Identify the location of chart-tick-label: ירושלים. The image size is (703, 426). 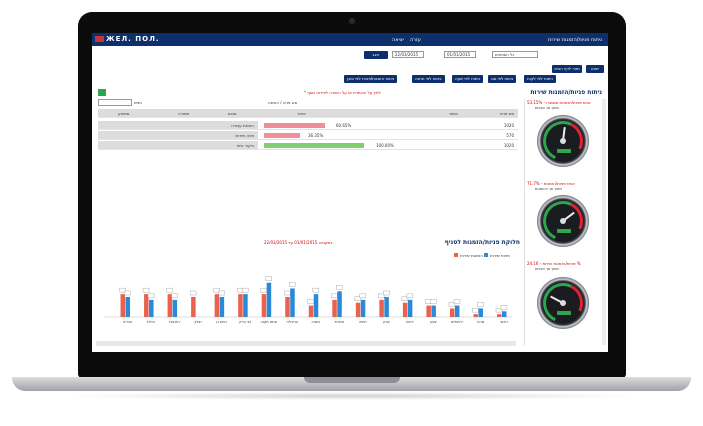
(457, 322).